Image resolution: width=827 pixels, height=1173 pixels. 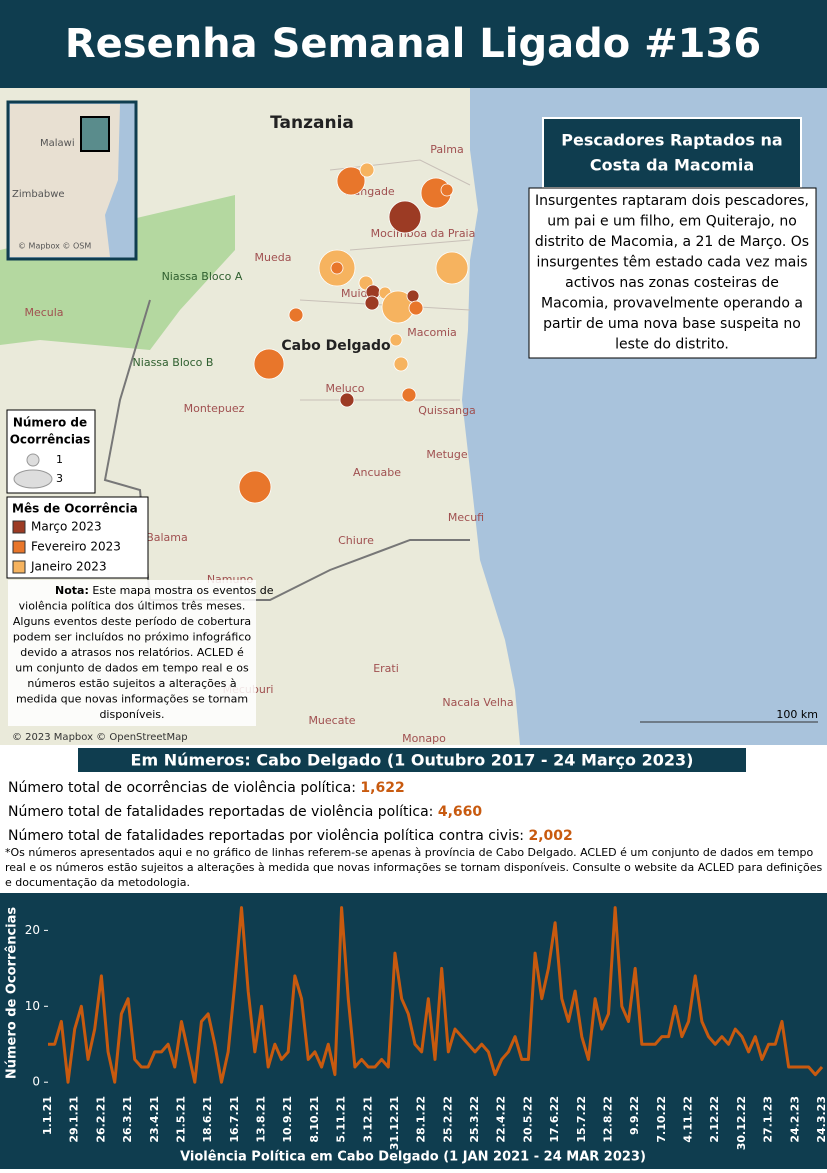 I want to click on x-tick-label: 22.4.22, so click(x=501, y=1119).